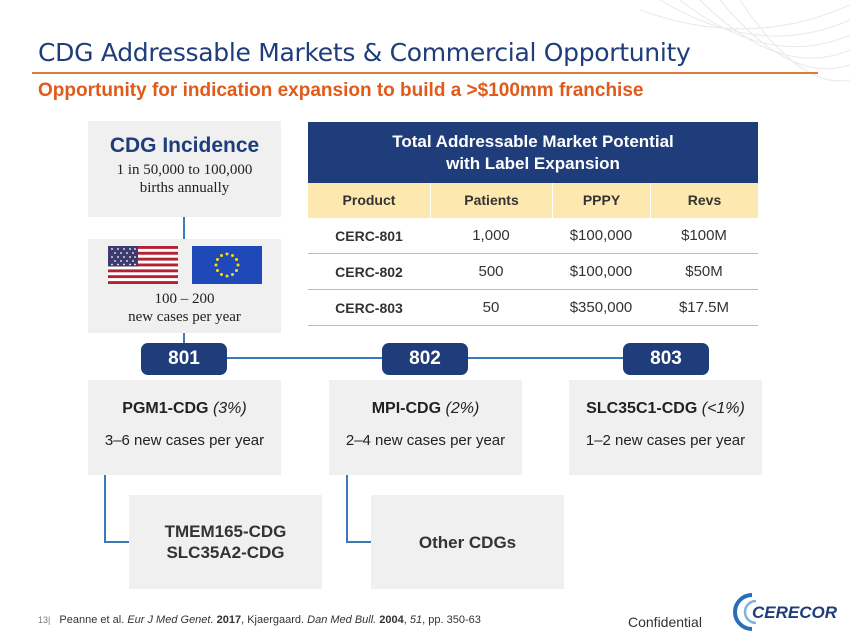  I want to click on regions-text: 100 – 200 new cases per year, so click(184, 308).